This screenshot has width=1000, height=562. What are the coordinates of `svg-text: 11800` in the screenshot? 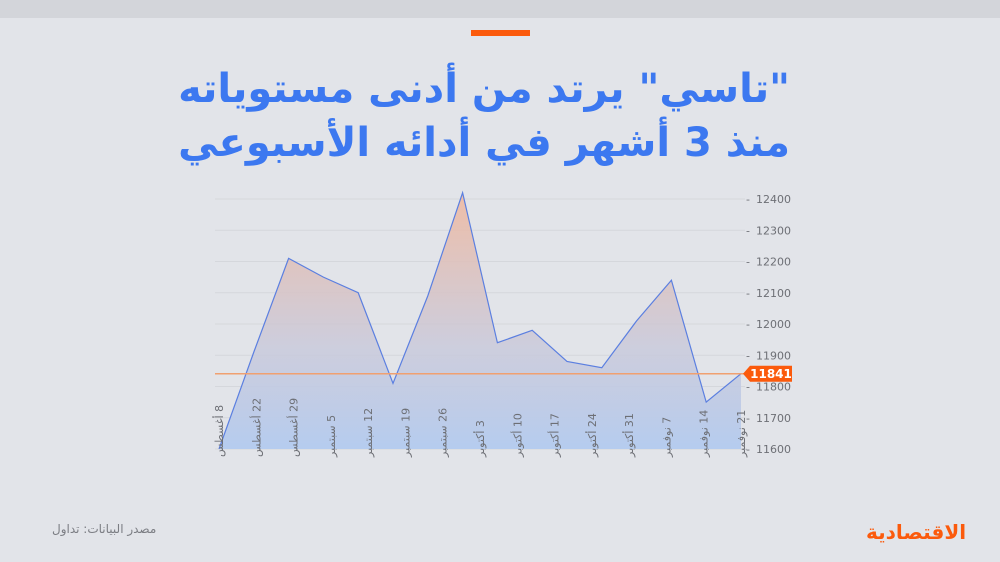 It's located at (773, 387).